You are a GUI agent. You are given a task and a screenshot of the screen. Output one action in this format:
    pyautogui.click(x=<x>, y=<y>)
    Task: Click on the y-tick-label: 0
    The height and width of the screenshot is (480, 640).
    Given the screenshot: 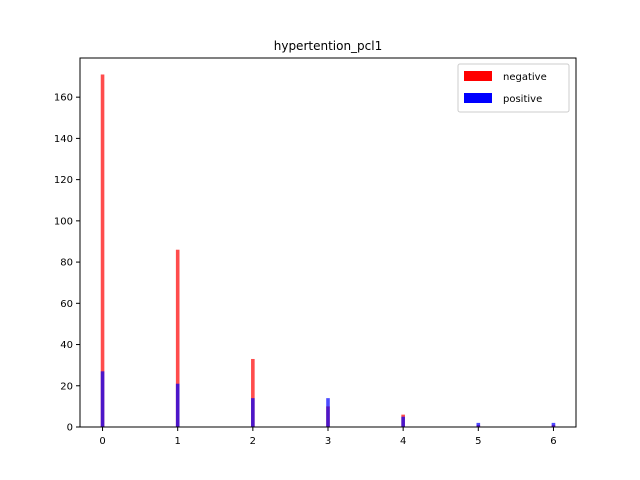 What is the action you would take?
    pyautogui.click(x=70, y=428)
    